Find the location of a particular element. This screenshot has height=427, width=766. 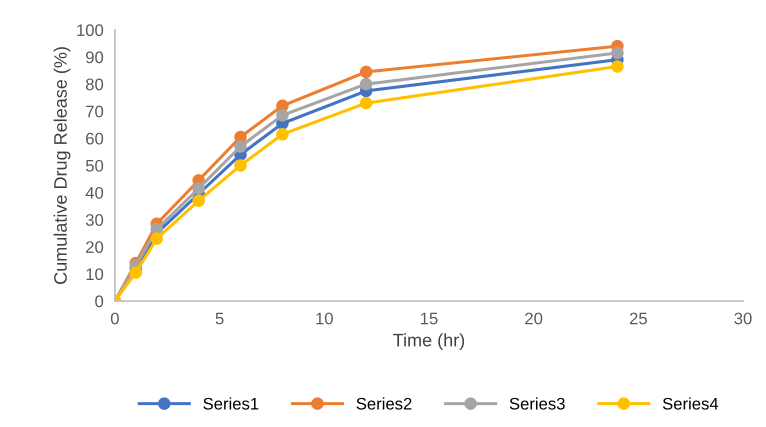

legend-label: Series3 is located at coordinates (537, 403).